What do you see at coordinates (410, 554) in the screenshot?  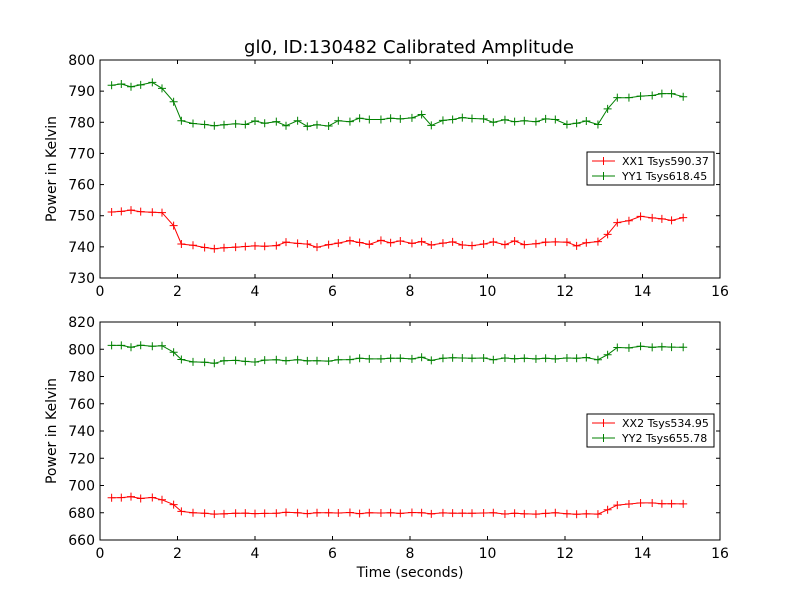 I see `x-tick-label: 8` at bounding box center [410, 554].